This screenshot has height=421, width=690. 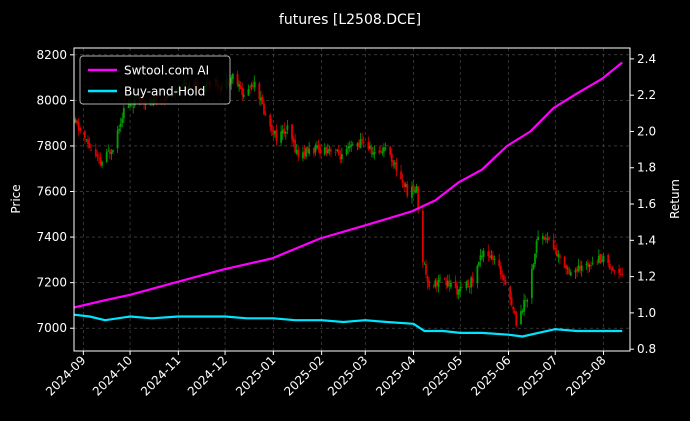 What do you see at coordinates (51, 328) in the screenshot?
I see `y-tick-label: 7000` at bounding box center [51, 328].